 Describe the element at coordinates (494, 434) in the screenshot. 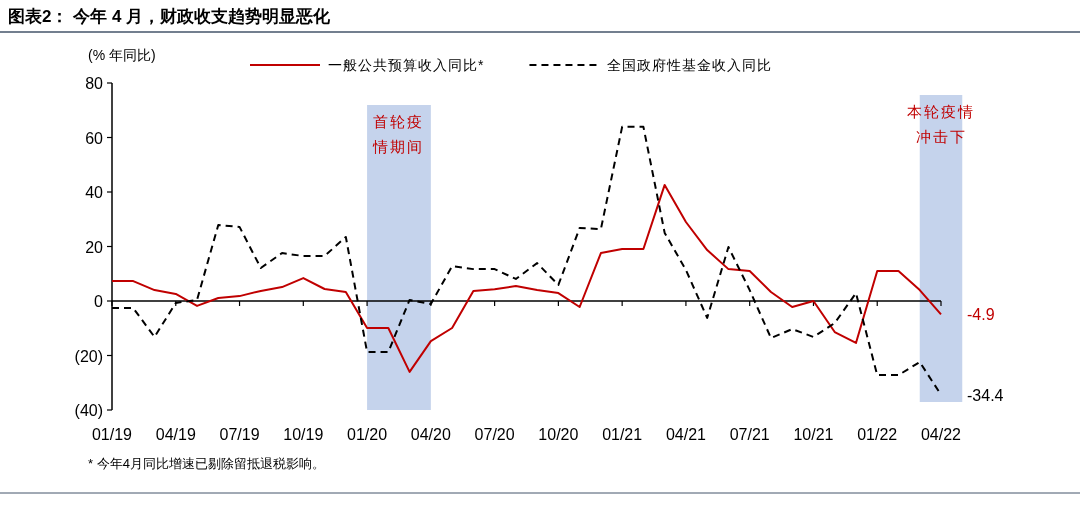

I see `x-tick-label: 07/20` at that location.